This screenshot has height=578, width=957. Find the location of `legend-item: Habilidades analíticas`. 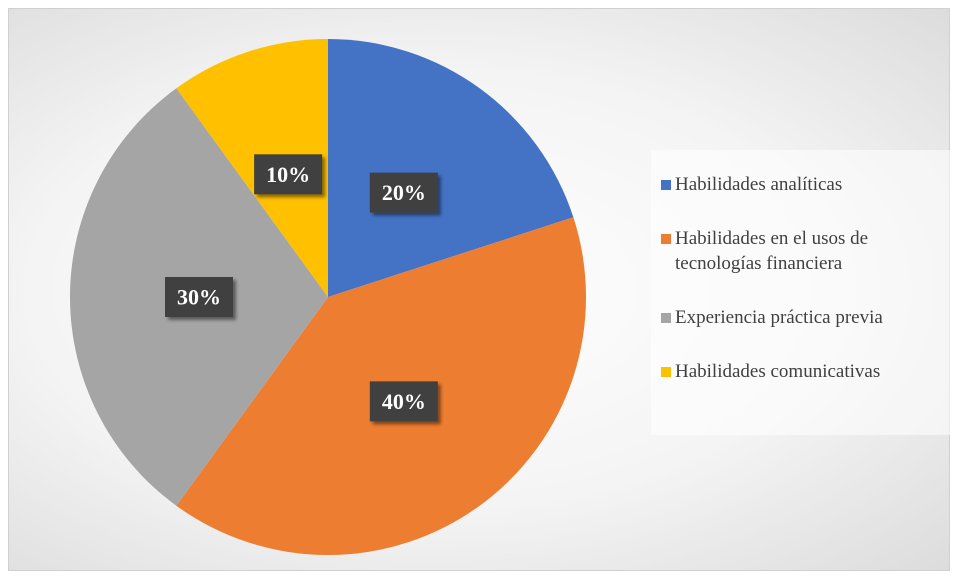

legend-item: Habilidades analíticas is located at coordinates (805, 184).